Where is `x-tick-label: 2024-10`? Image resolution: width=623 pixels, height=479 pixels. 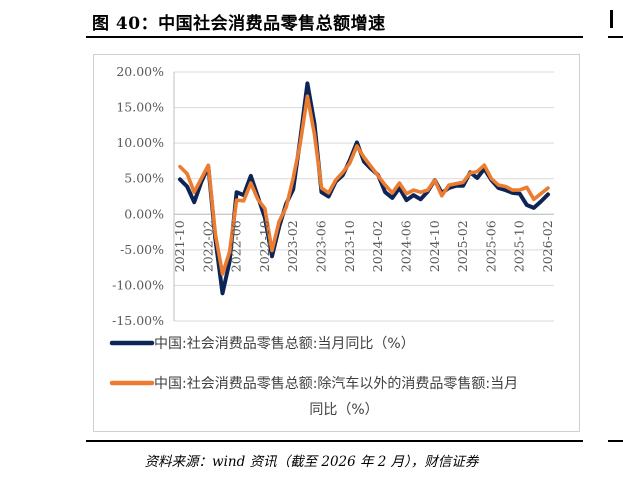
x-tick-label: 2024-10 is located at coordinates (434, 246).